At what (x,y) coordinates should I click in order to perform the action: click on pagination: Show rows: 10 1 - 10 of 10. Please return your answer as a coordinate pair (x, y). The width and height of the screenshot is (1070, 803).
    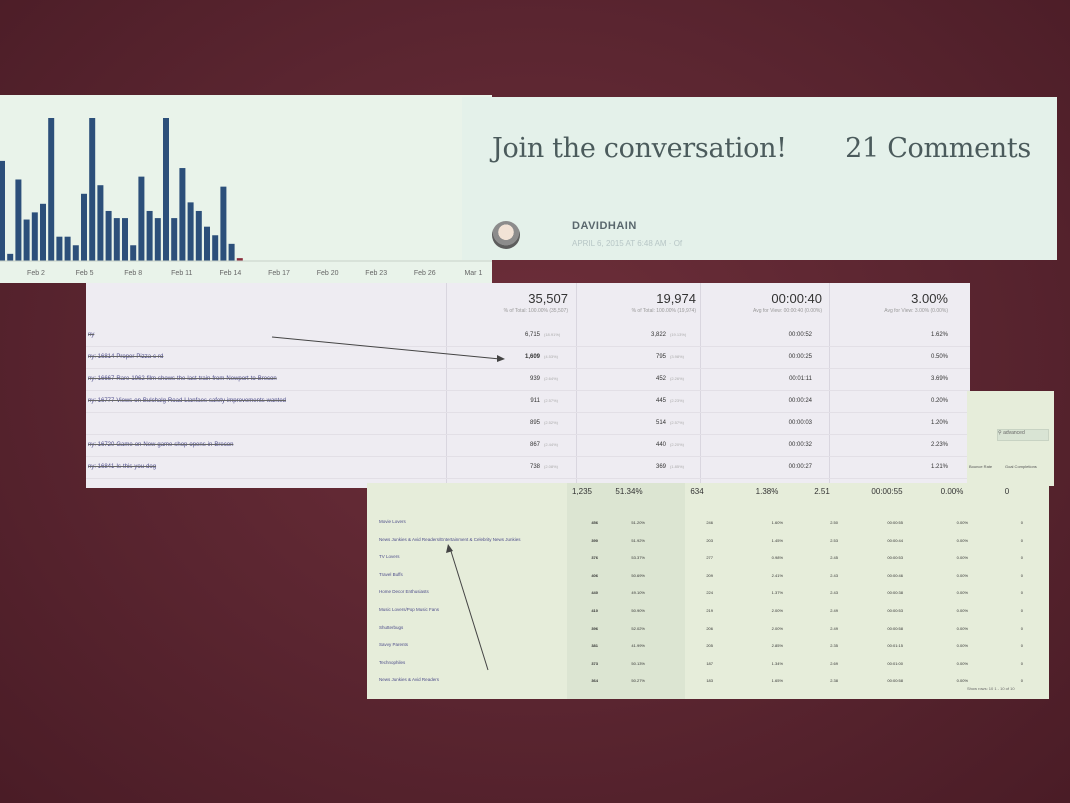
    Looking at the image, I should click on (991, 688).